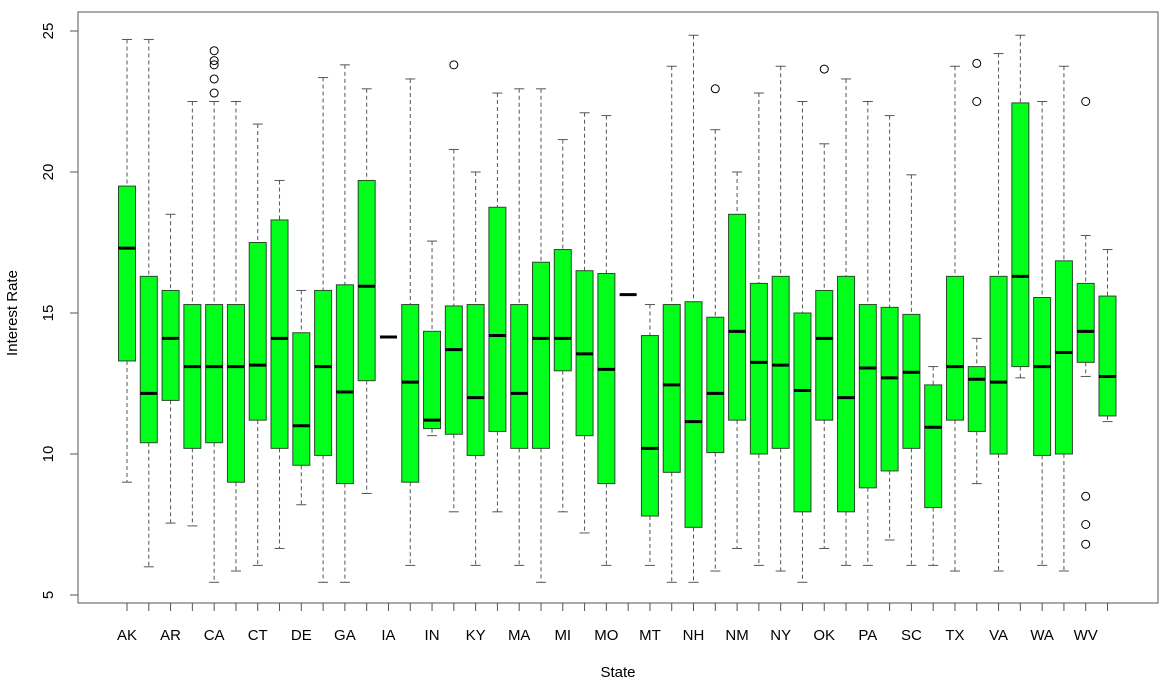 Image resolution: width=1165 pixels, height=685 pixels. I want to click on box-az, so click(192, 314).